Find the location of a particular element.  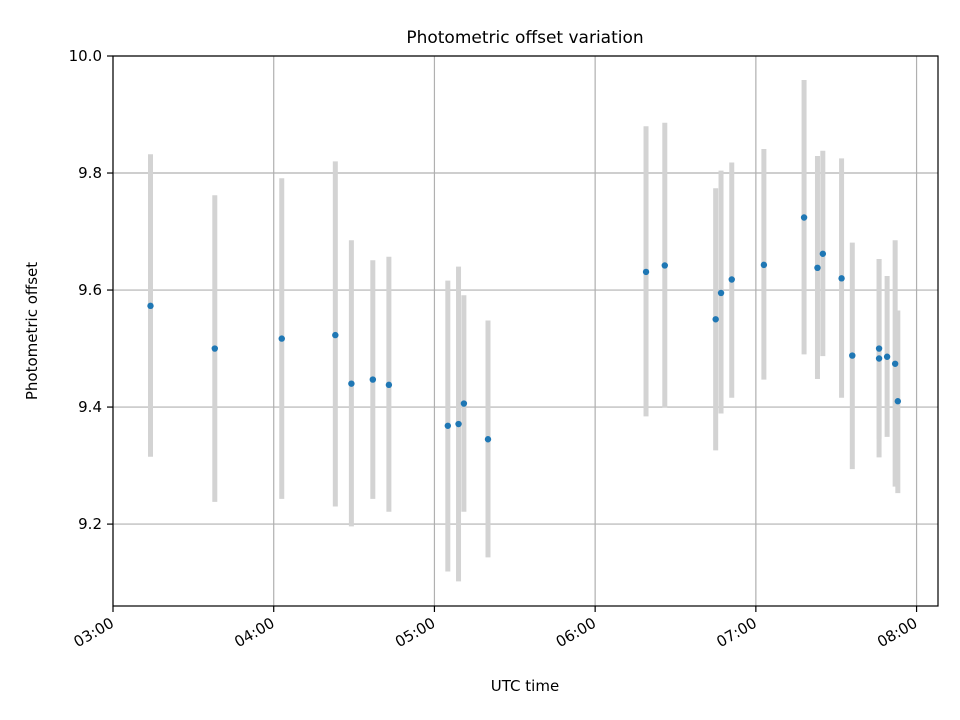

x-tick-label: 07:00 is located at coordinates (736, 632).